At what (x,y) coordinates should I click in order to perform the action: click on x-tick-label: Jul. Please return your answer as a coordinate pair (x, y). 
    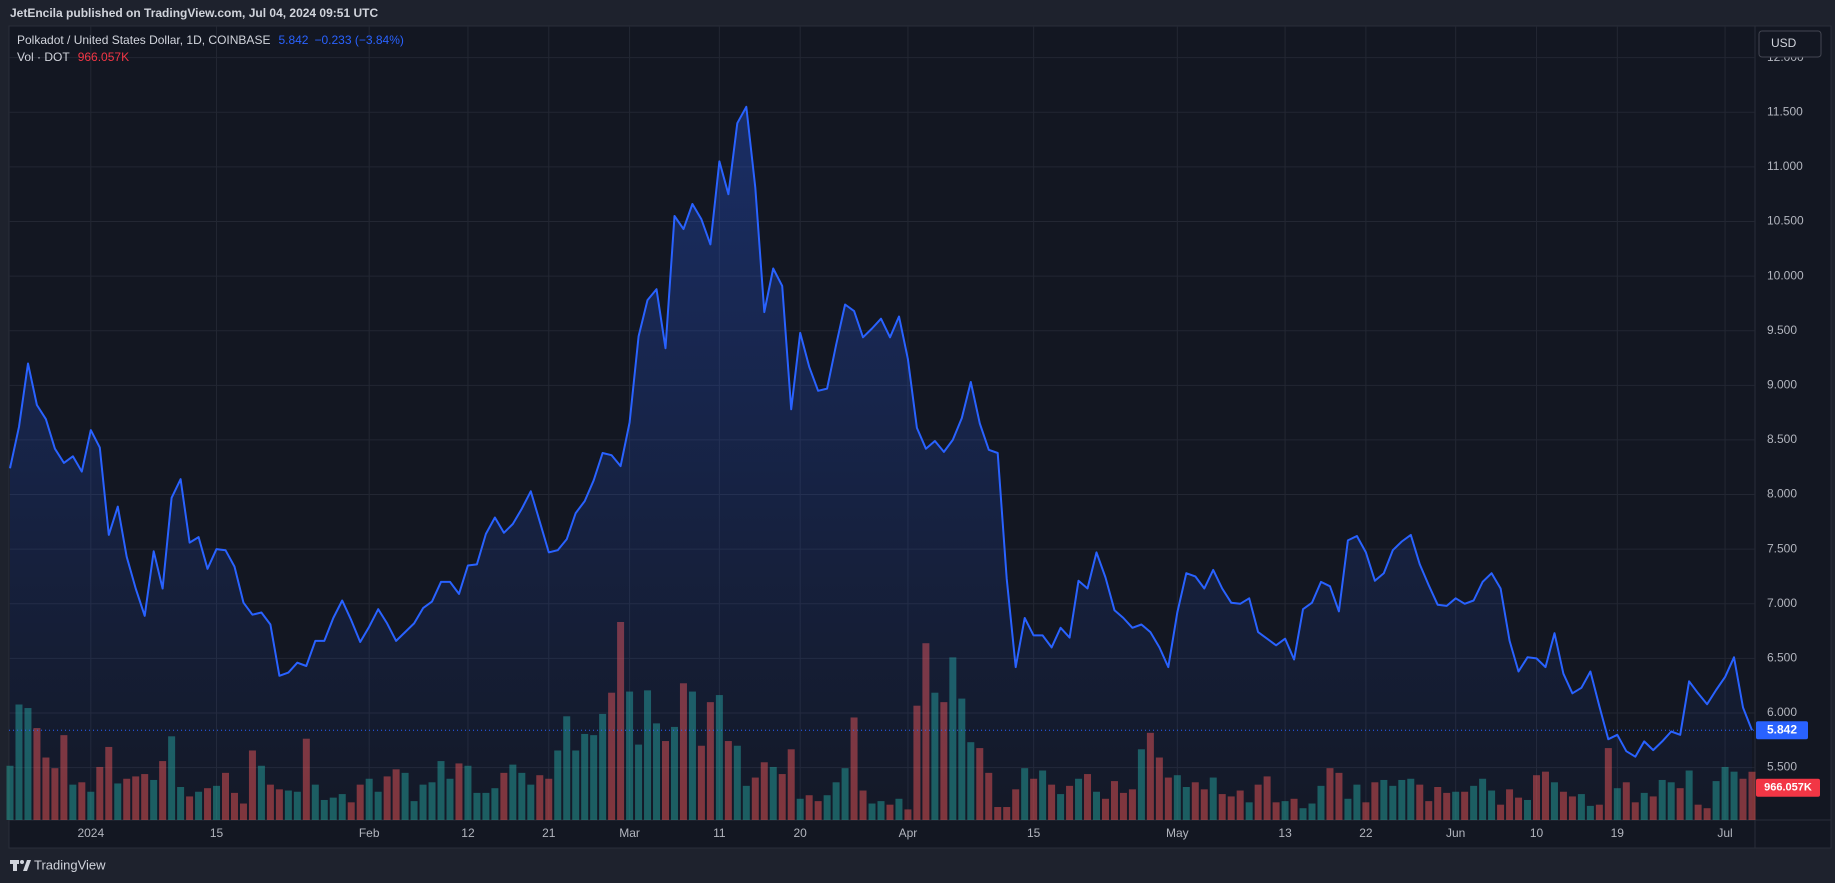
    Looking at the image, I should click on (1724, 833).